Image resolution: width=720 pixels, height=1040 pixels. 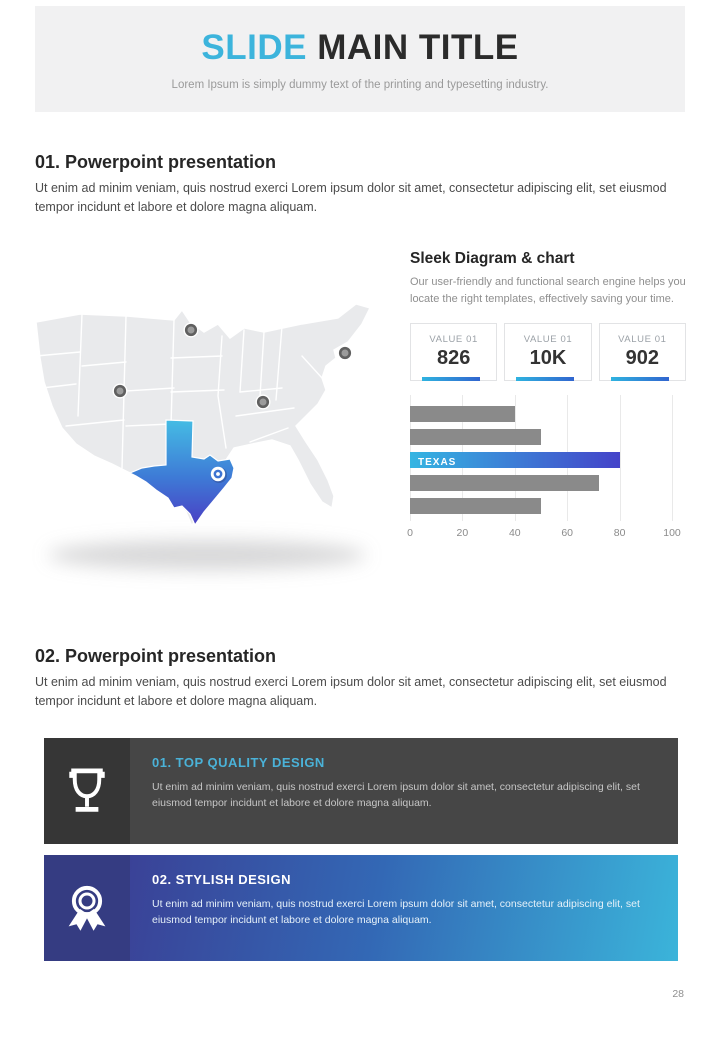 I want to click on map-pin-texas, so click(x=218, y=474).